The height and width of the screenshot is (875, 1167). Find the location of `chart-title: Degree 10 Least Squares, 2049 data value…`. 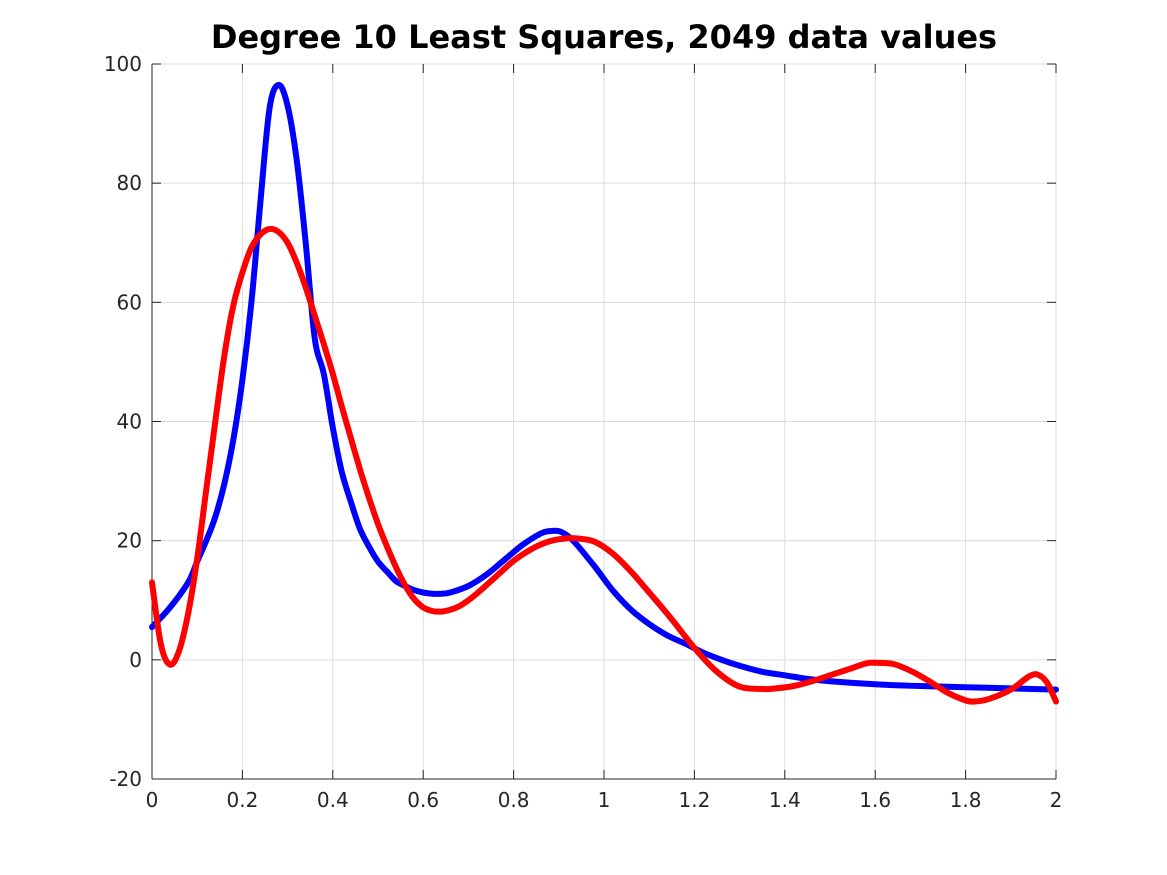

chart-title: Degree 10 Least Squares, 2049 data value… is located at coordinates (604, 37).